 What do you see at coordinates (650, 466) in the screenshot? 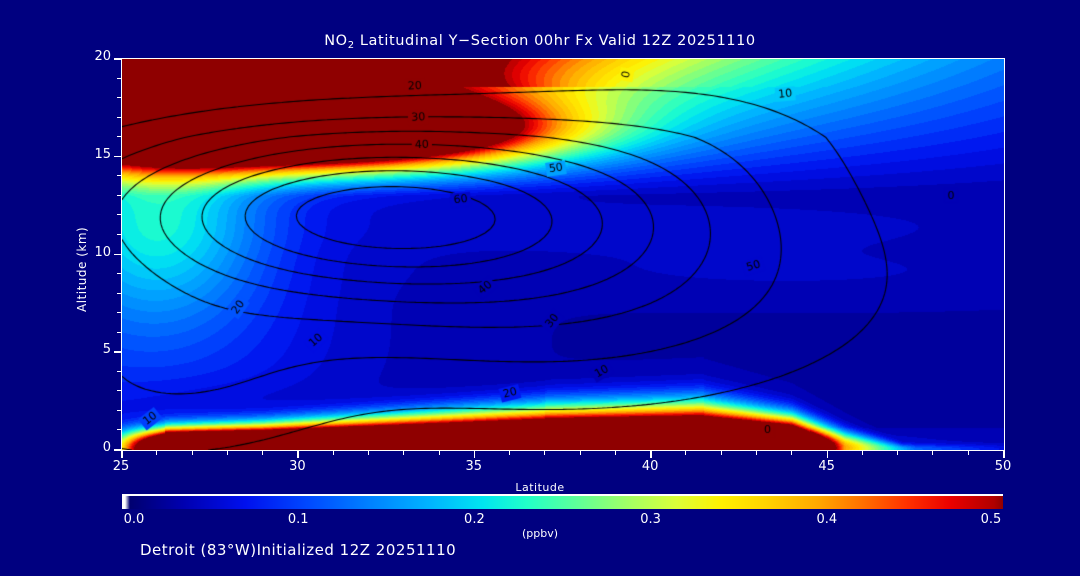
I see `x-tick-label: 40` at bounding box center [650, 466].